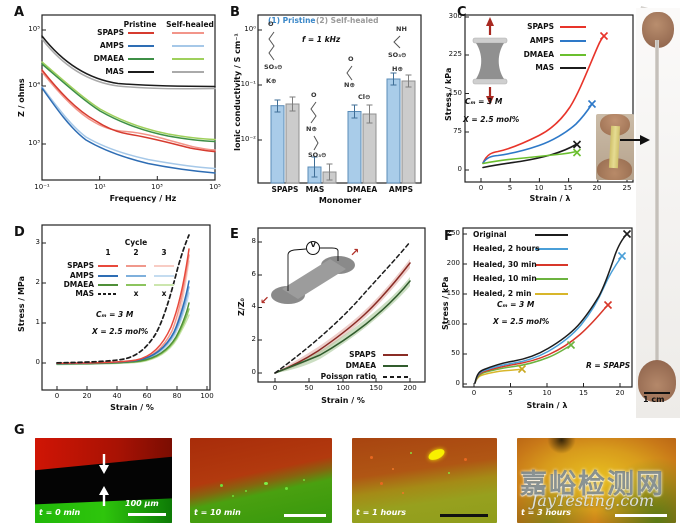  I want to click on legend-healed-10min: Healed, 10 min, so click(505, 278).